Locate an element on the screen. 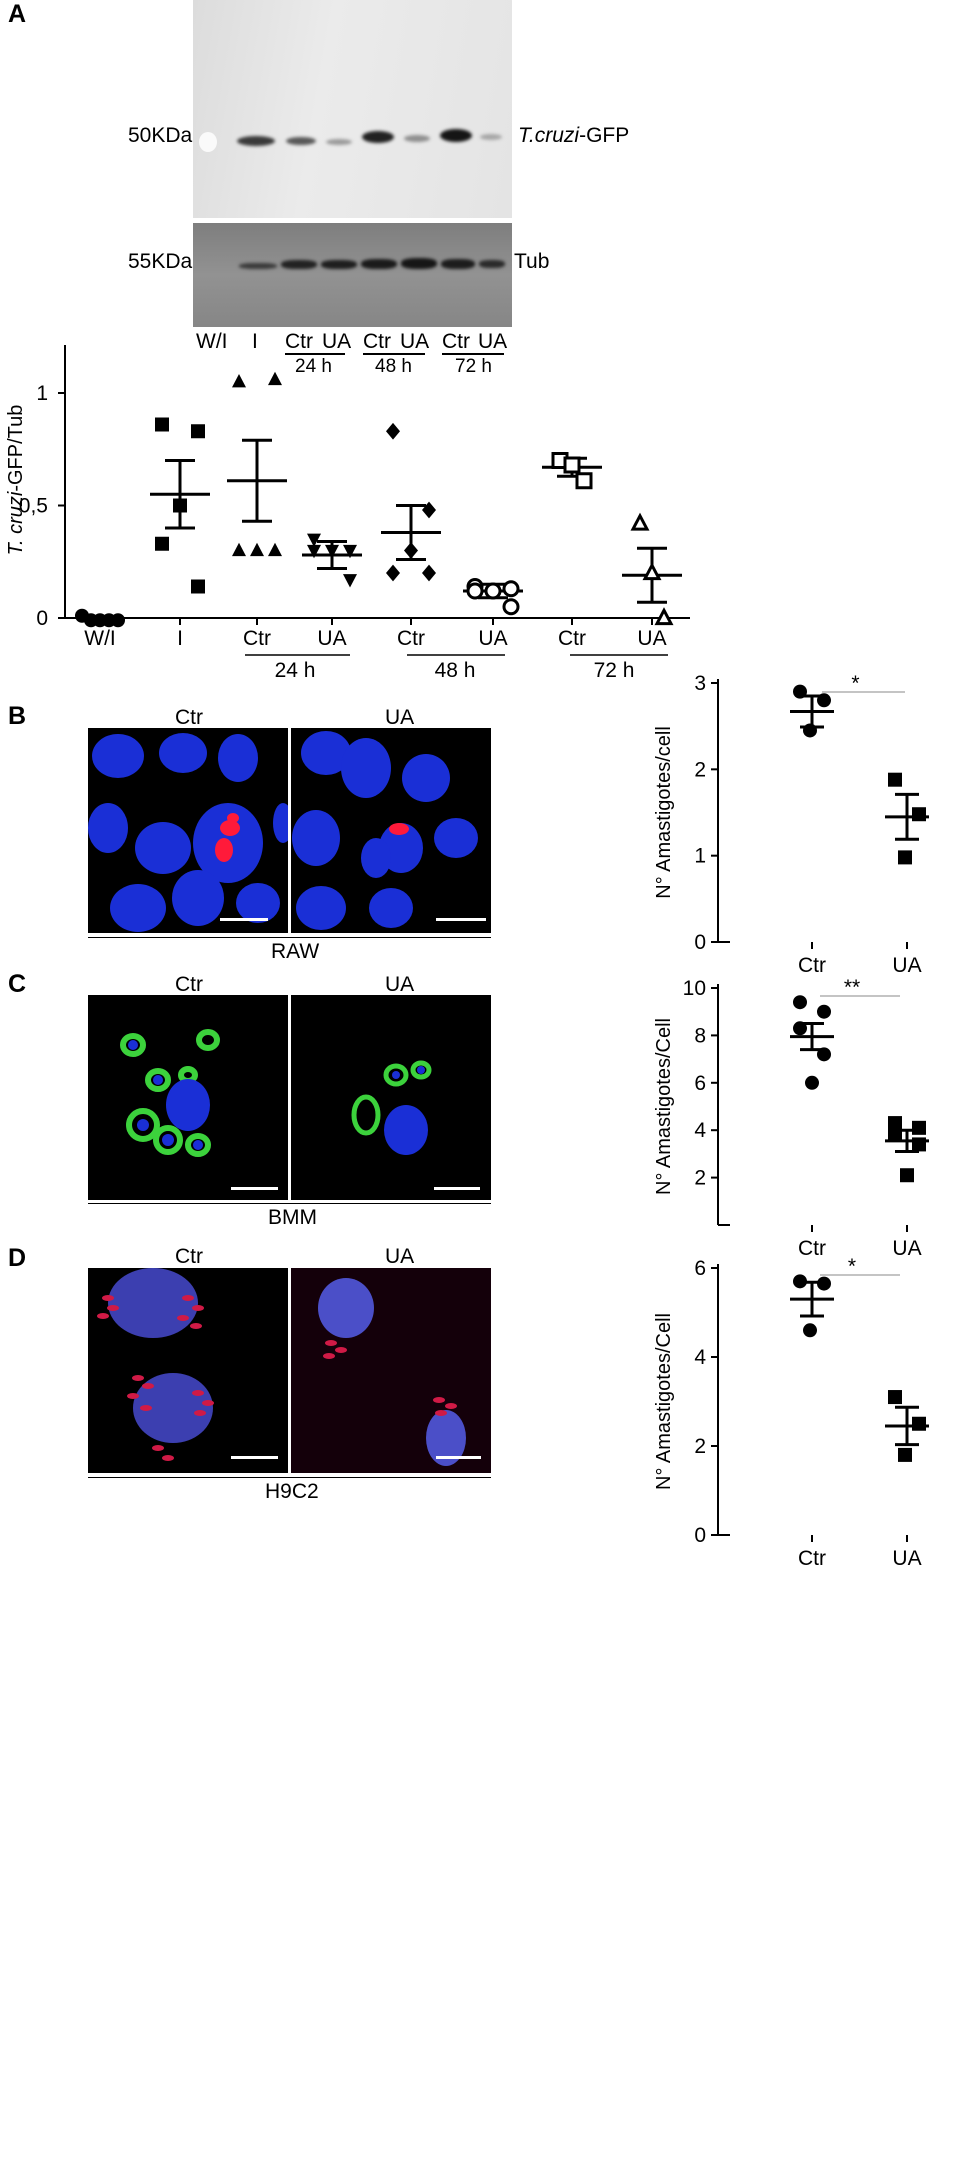  tub-band-ua48 is located at coordinates (419, 263).